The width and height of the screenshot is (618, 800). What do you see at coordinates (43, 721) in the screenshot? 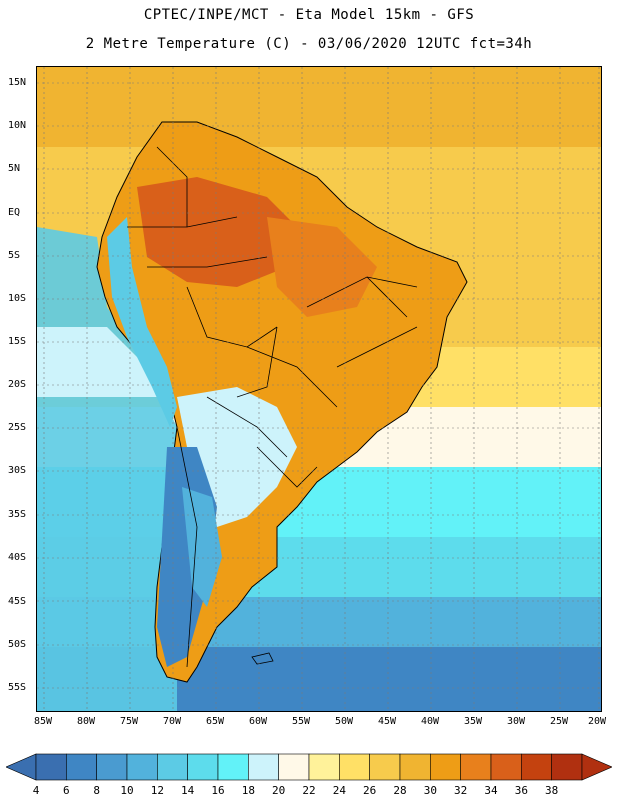
I see `lon-label: 85W` at bounding box center [43, 721].